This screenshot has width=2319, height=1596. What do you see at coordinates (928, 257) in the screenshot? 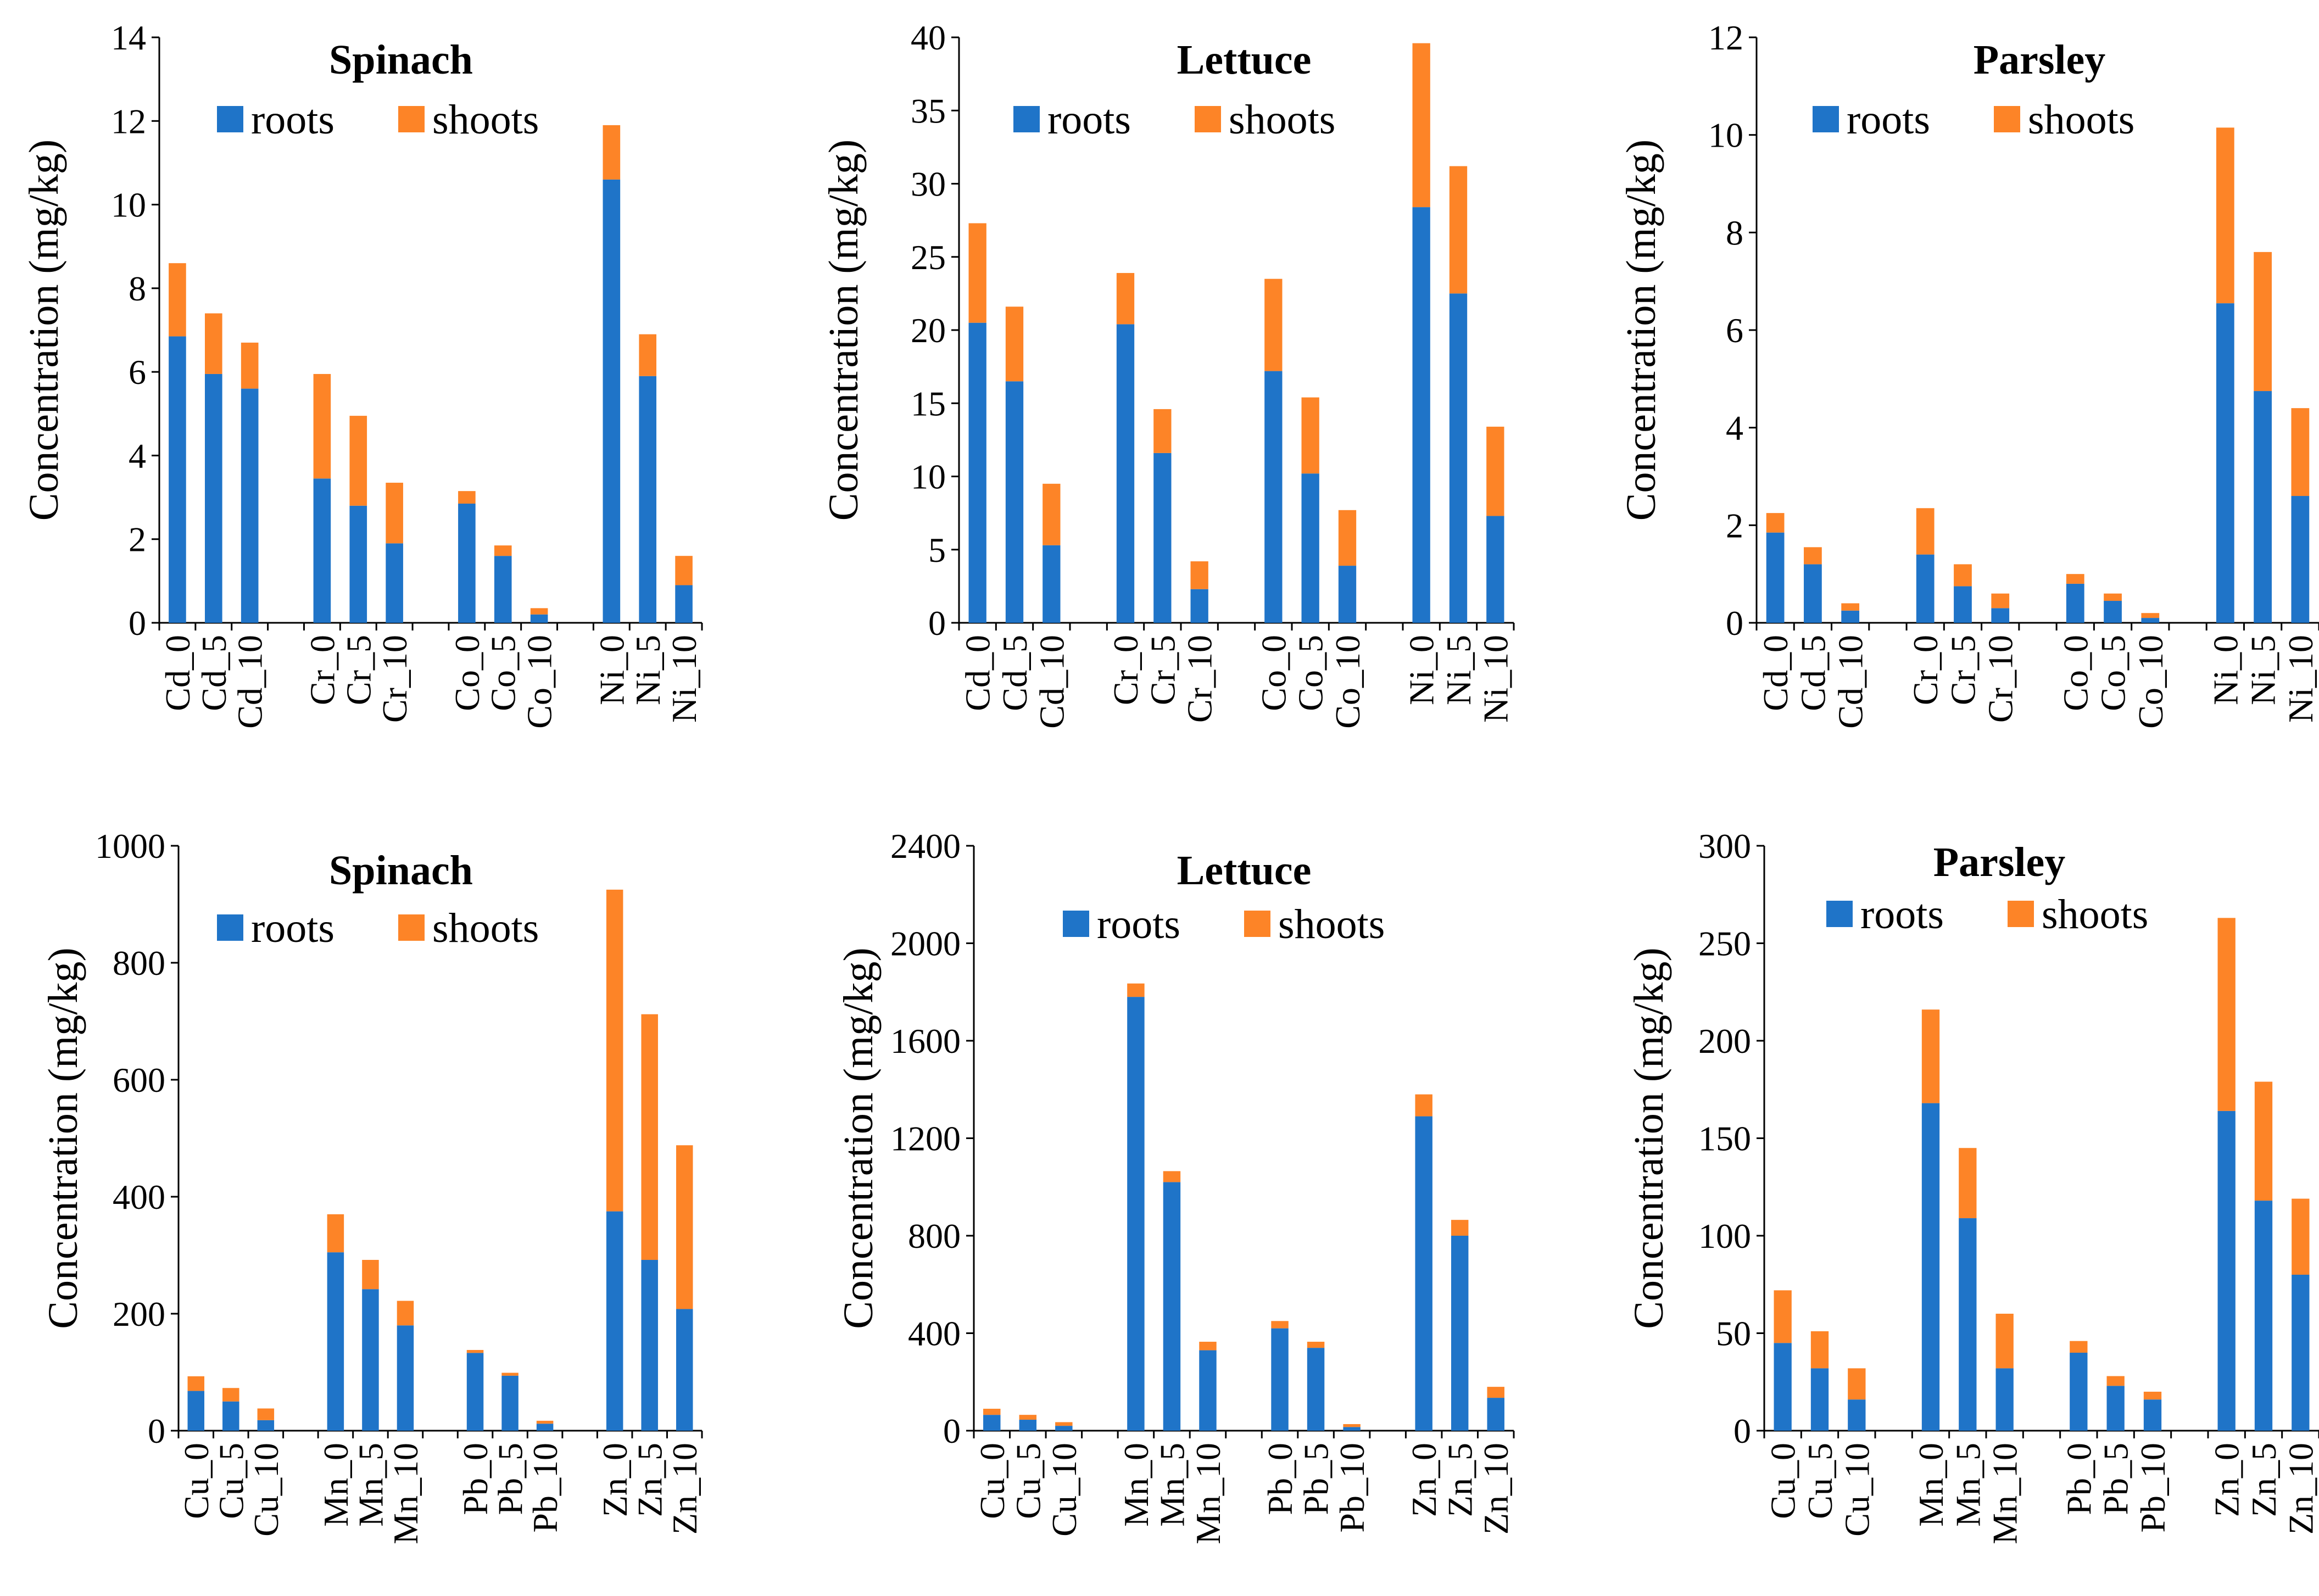
I see `y-tick-label: 25` at bounding box center [928, 257].